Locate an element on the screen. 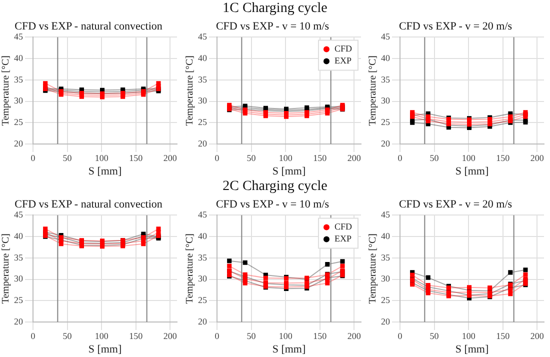  text: 2C Charging cycle is located at coordinates (275, 187).